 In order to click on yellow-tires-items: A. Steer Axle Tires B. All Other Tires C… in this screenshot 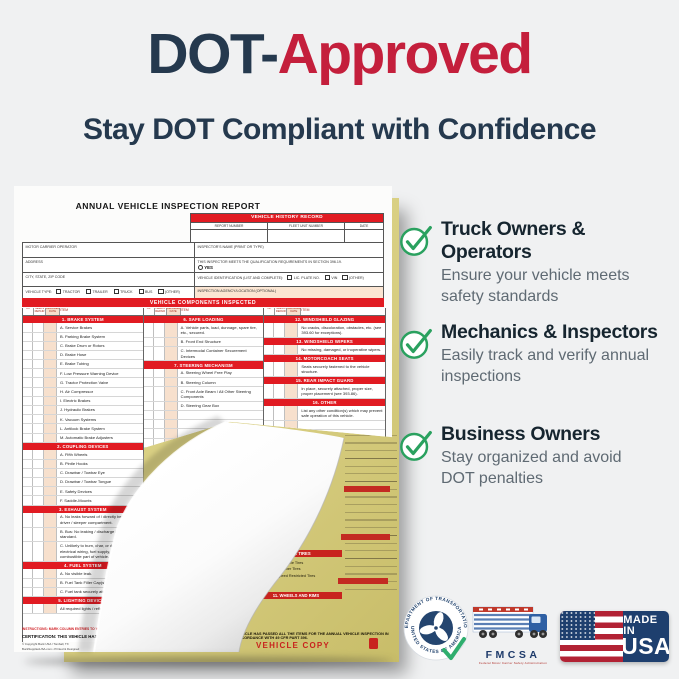, I will do `click(294, 569)`.